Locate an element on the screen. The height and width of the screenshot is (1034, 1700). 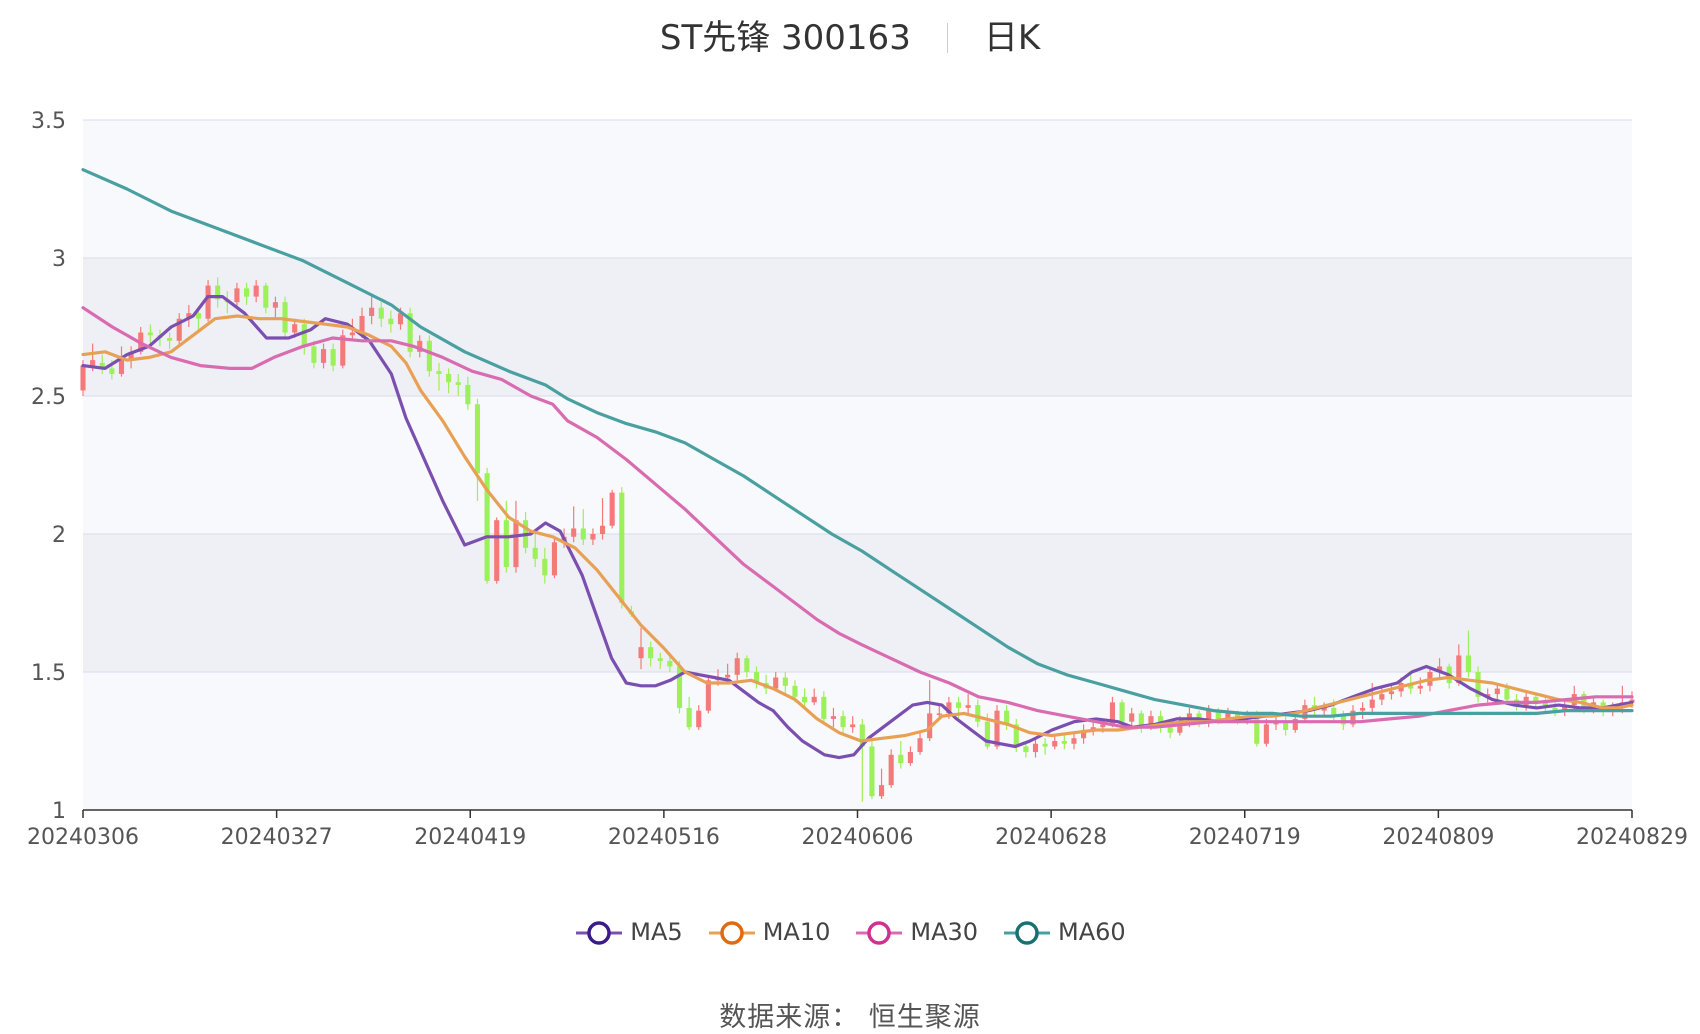
legend-label: MA5 is located at coordinates (656, 932).